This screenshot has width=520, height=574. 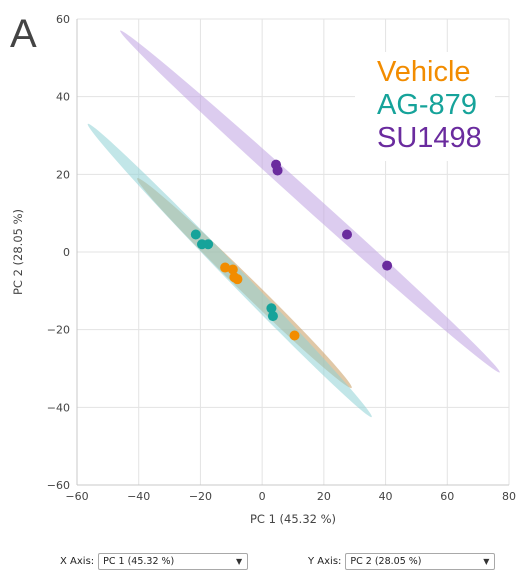 What do you see at coordinates (66, 252) in the screenshot?
I see `y-tick-label: 0` at bounding box center [66, 252].